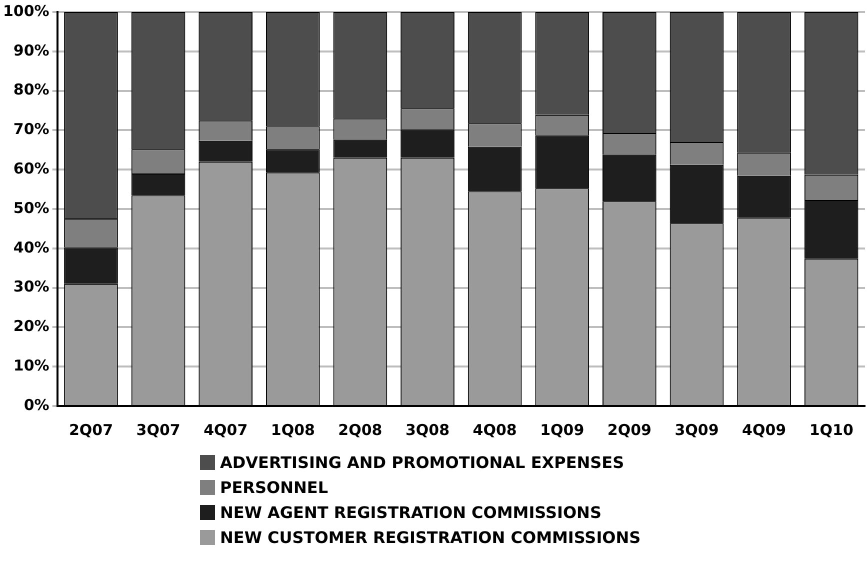 The height and width of the screenshot is (564, 867). I want to click on x-tick-label: 3Q09, so click(696, 429).